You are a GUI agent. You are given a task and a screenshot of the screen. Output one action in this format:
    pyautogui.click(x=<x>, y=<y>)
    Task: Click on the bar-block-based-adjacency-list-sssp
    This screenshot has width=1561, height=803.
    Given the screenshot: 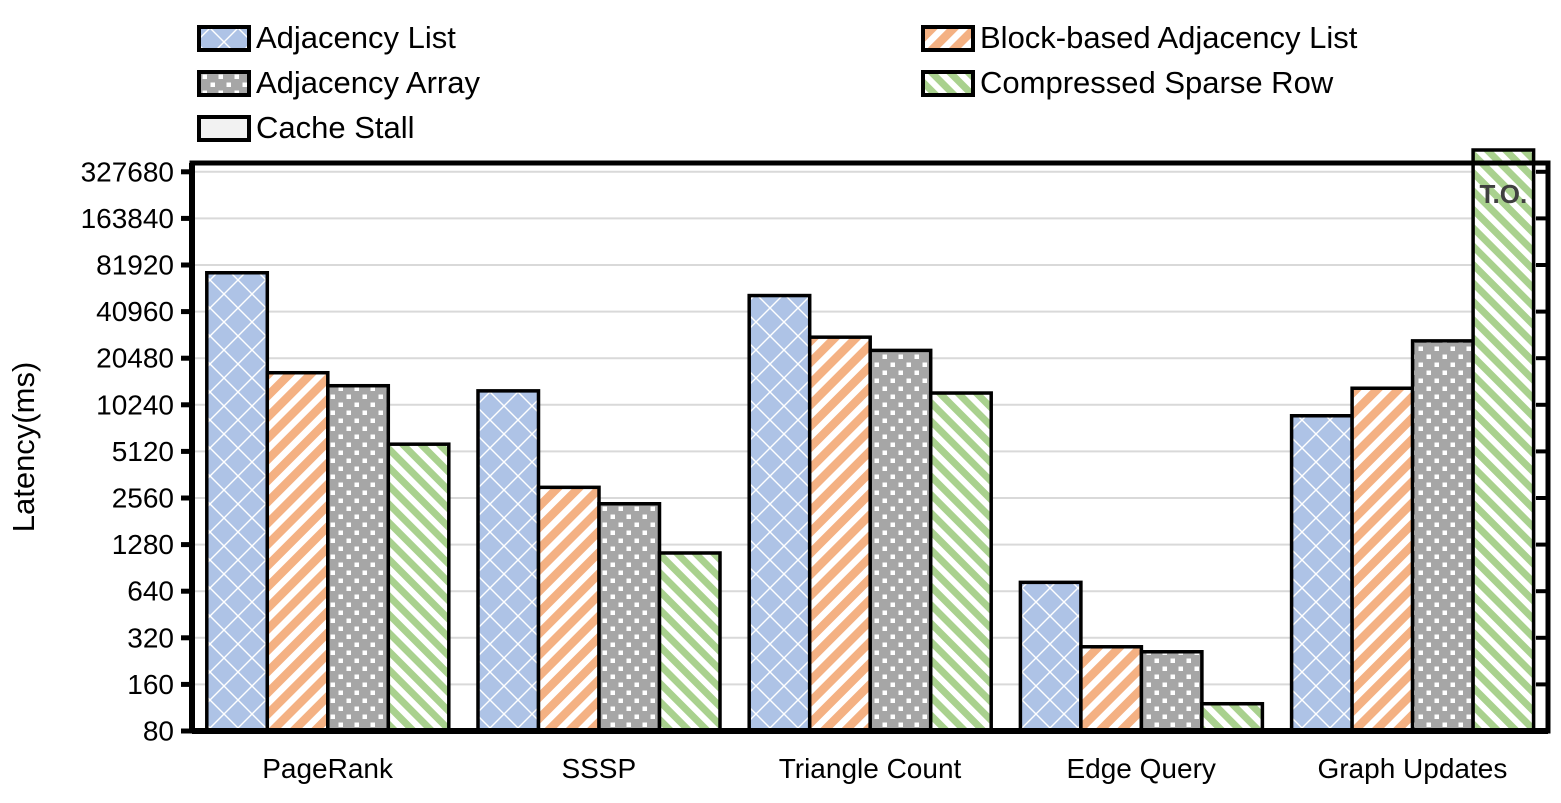 What is the action you would take?
    pyautogui.click(x=568, y=609)
    